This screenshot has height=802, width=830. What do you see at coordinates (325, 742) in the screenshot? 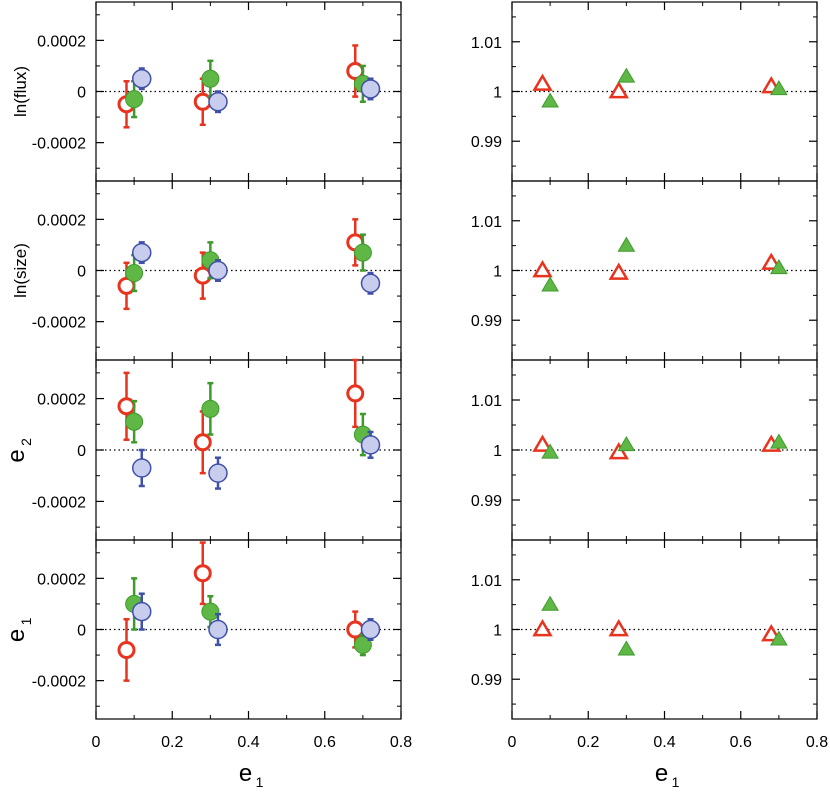
I see `x-tick-label: 0.6` at bounding box center [325, 742].